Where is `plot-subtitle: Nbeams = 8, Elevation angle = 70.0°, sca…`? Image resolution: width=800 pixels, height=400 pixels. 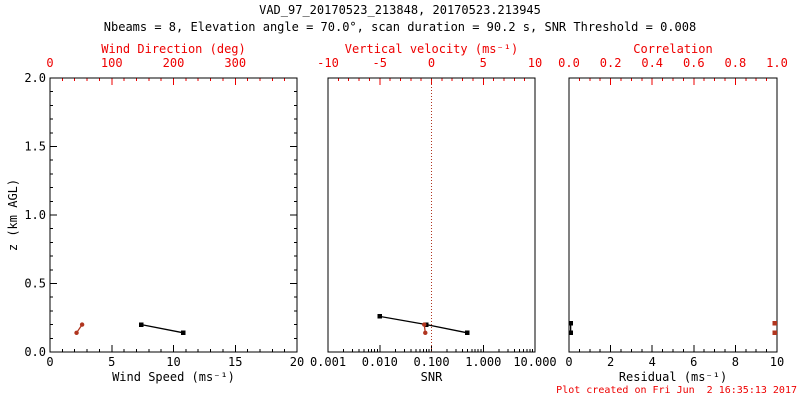 plot-subtitle: Nbeams = 8, Elevation angle = 70.0°, sca… is located at coordinates (400, 27).